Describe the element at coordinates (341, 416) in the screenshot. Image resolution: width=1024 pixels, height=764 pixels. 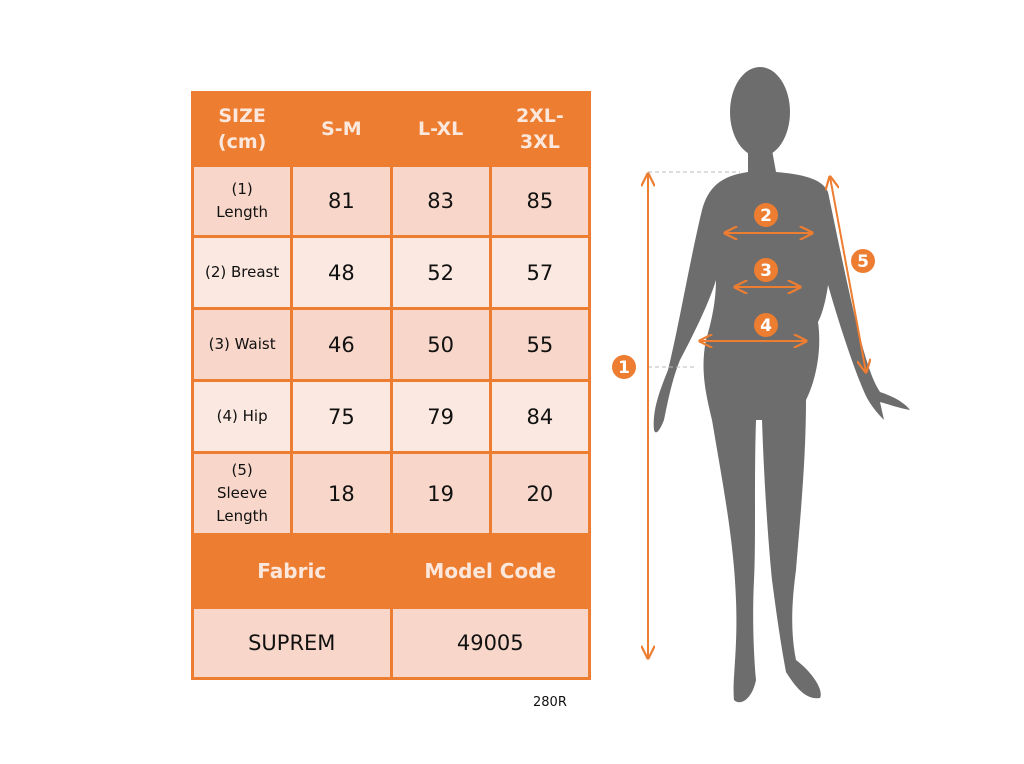
I see `cell: 75` at that location.